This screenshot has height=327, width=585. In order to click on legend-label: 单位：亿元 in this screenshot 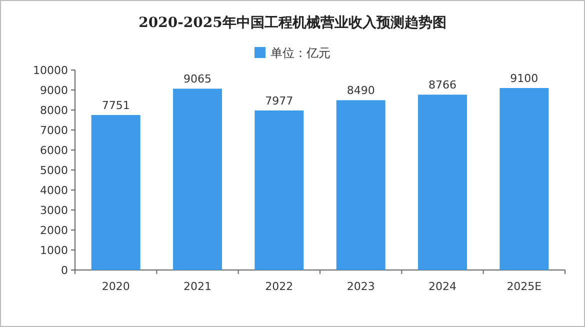, I will do `click(300, 53)`.